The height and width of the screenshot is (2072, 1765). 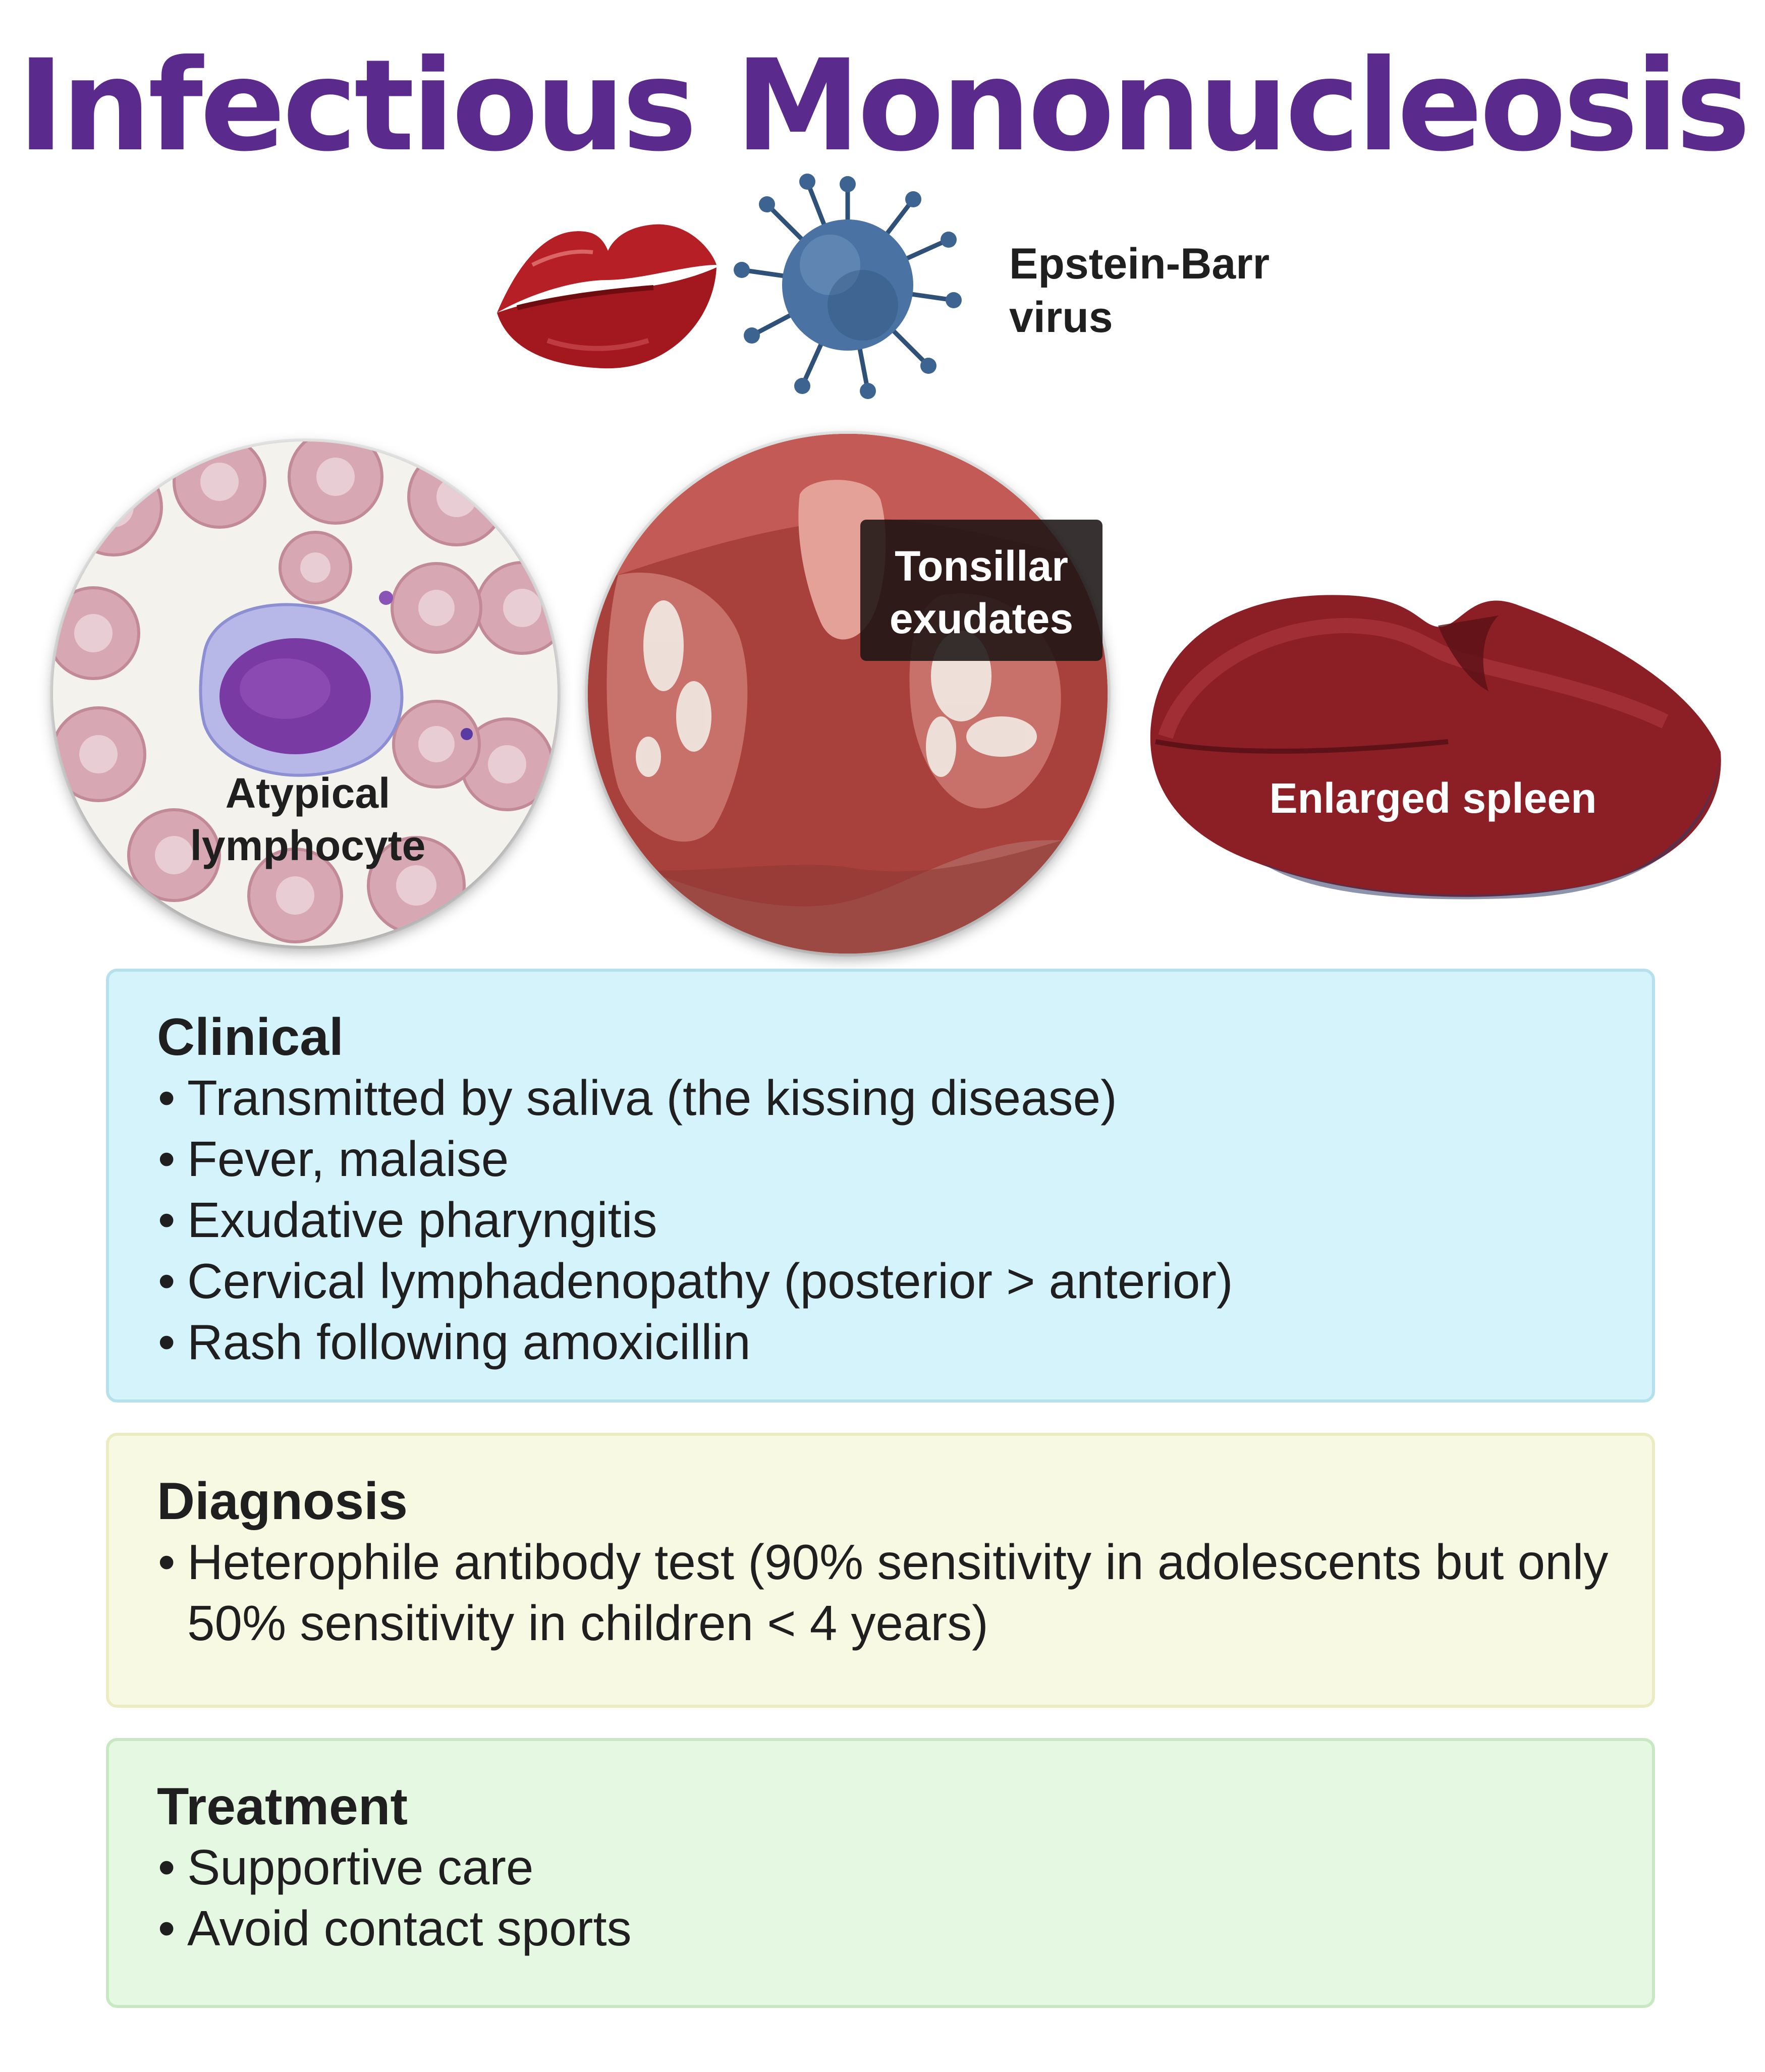 What do you see at coordinates (1433, 726) in the screenshot?
I see `enlarged-spleen-image` at bounding box center [1433, 726].